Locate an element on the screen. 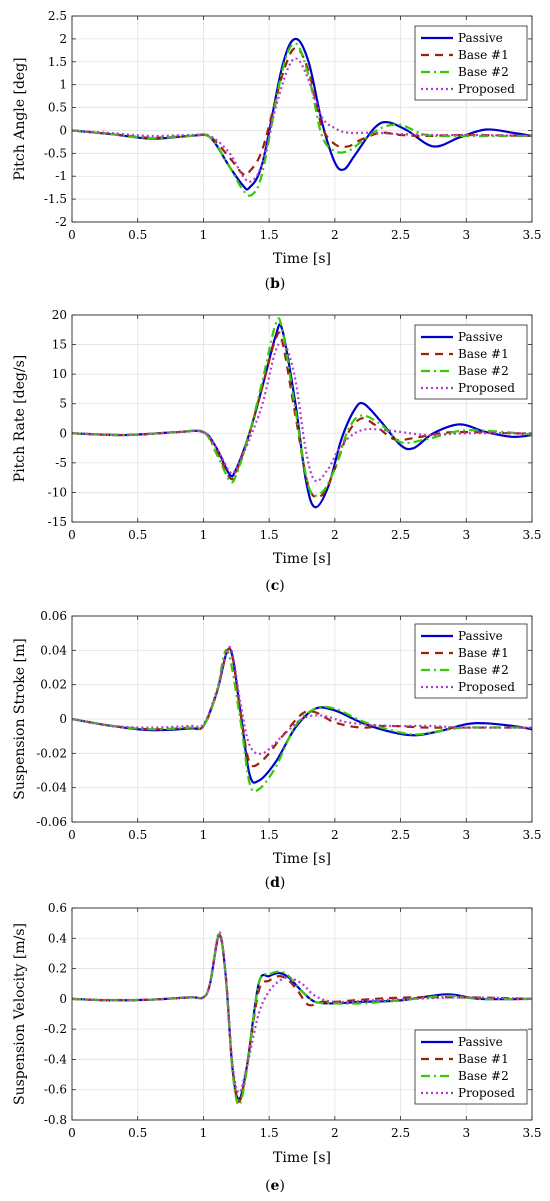  y-axis-label: Pitch Angle [deg] is located at coordinates (20, 118).